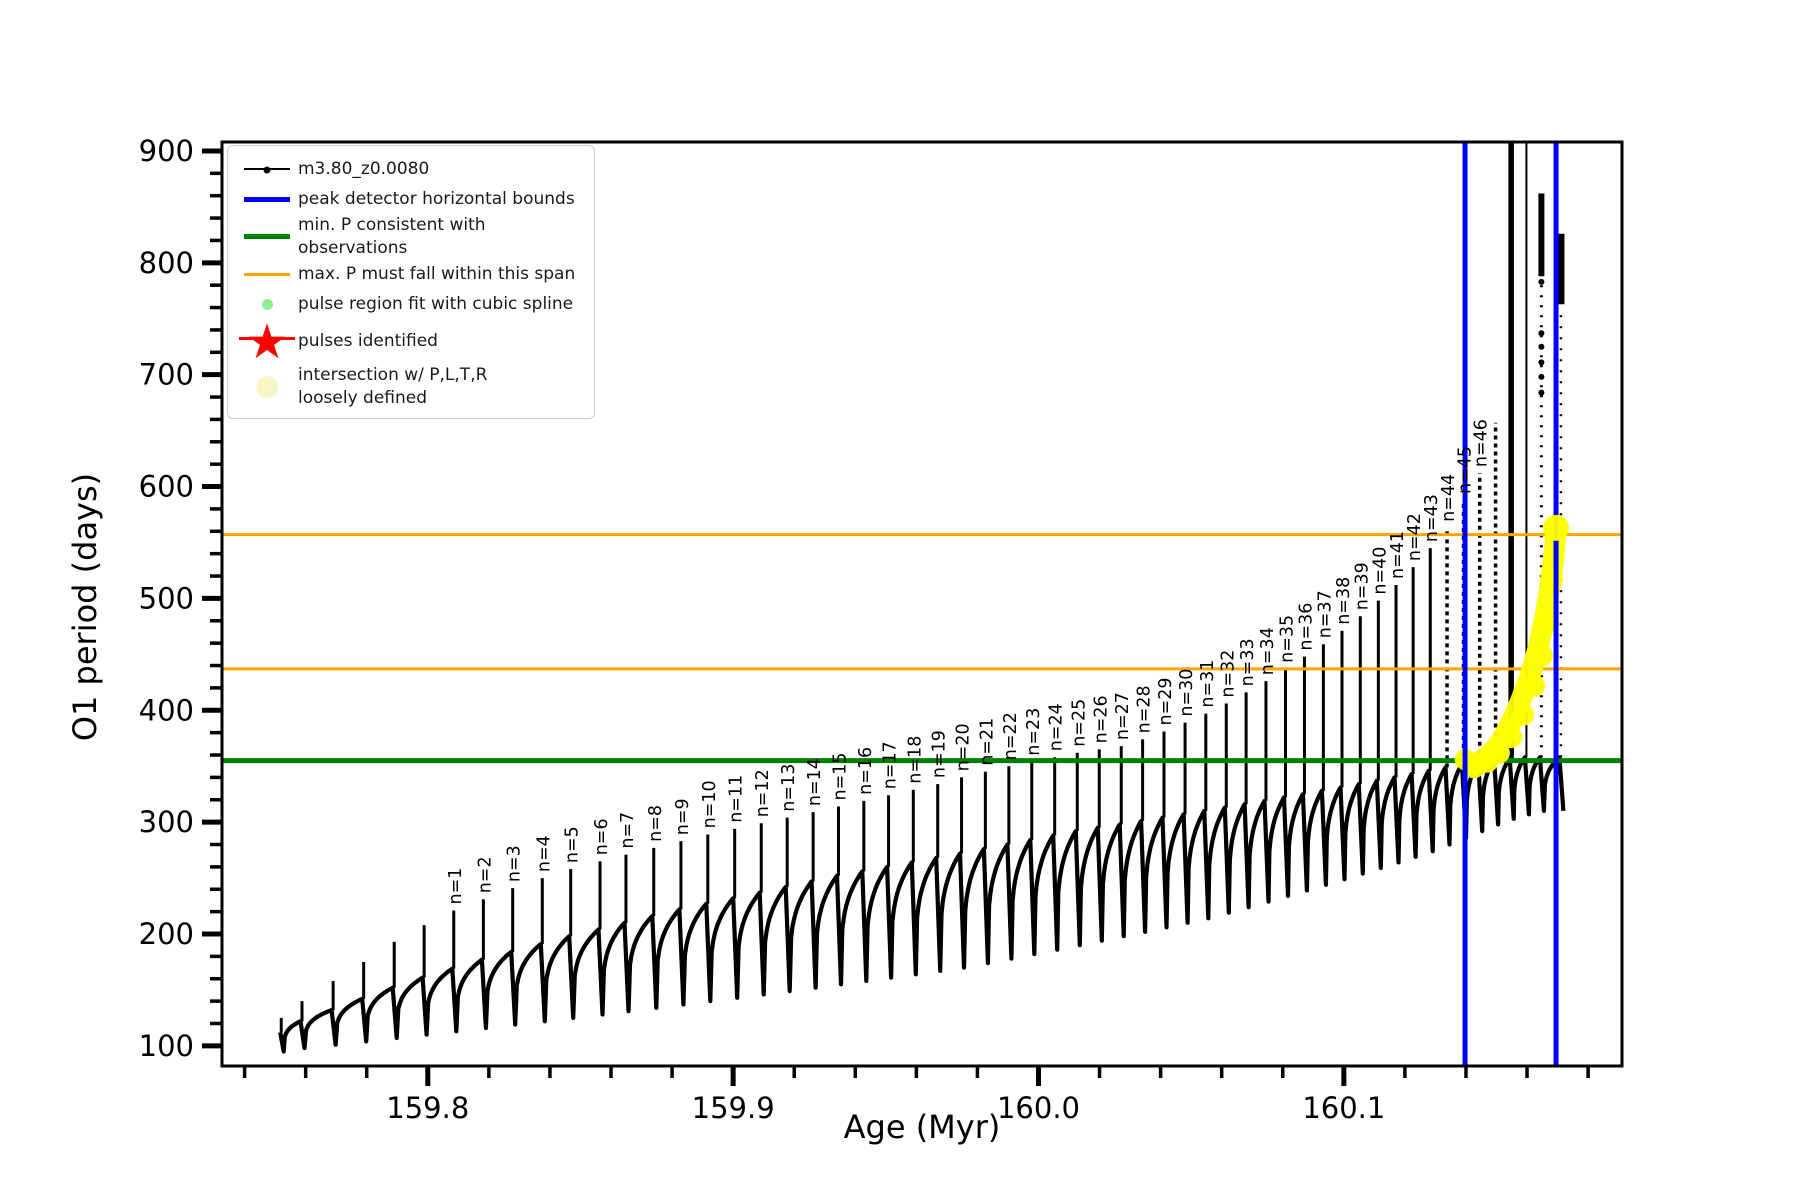 This screenshot has width=1800, height=1200. What do you see at coordinates (1228, 674) in the screenshot?
I see `pulse-annotation: n=32` at bounding box center [1228, 674].